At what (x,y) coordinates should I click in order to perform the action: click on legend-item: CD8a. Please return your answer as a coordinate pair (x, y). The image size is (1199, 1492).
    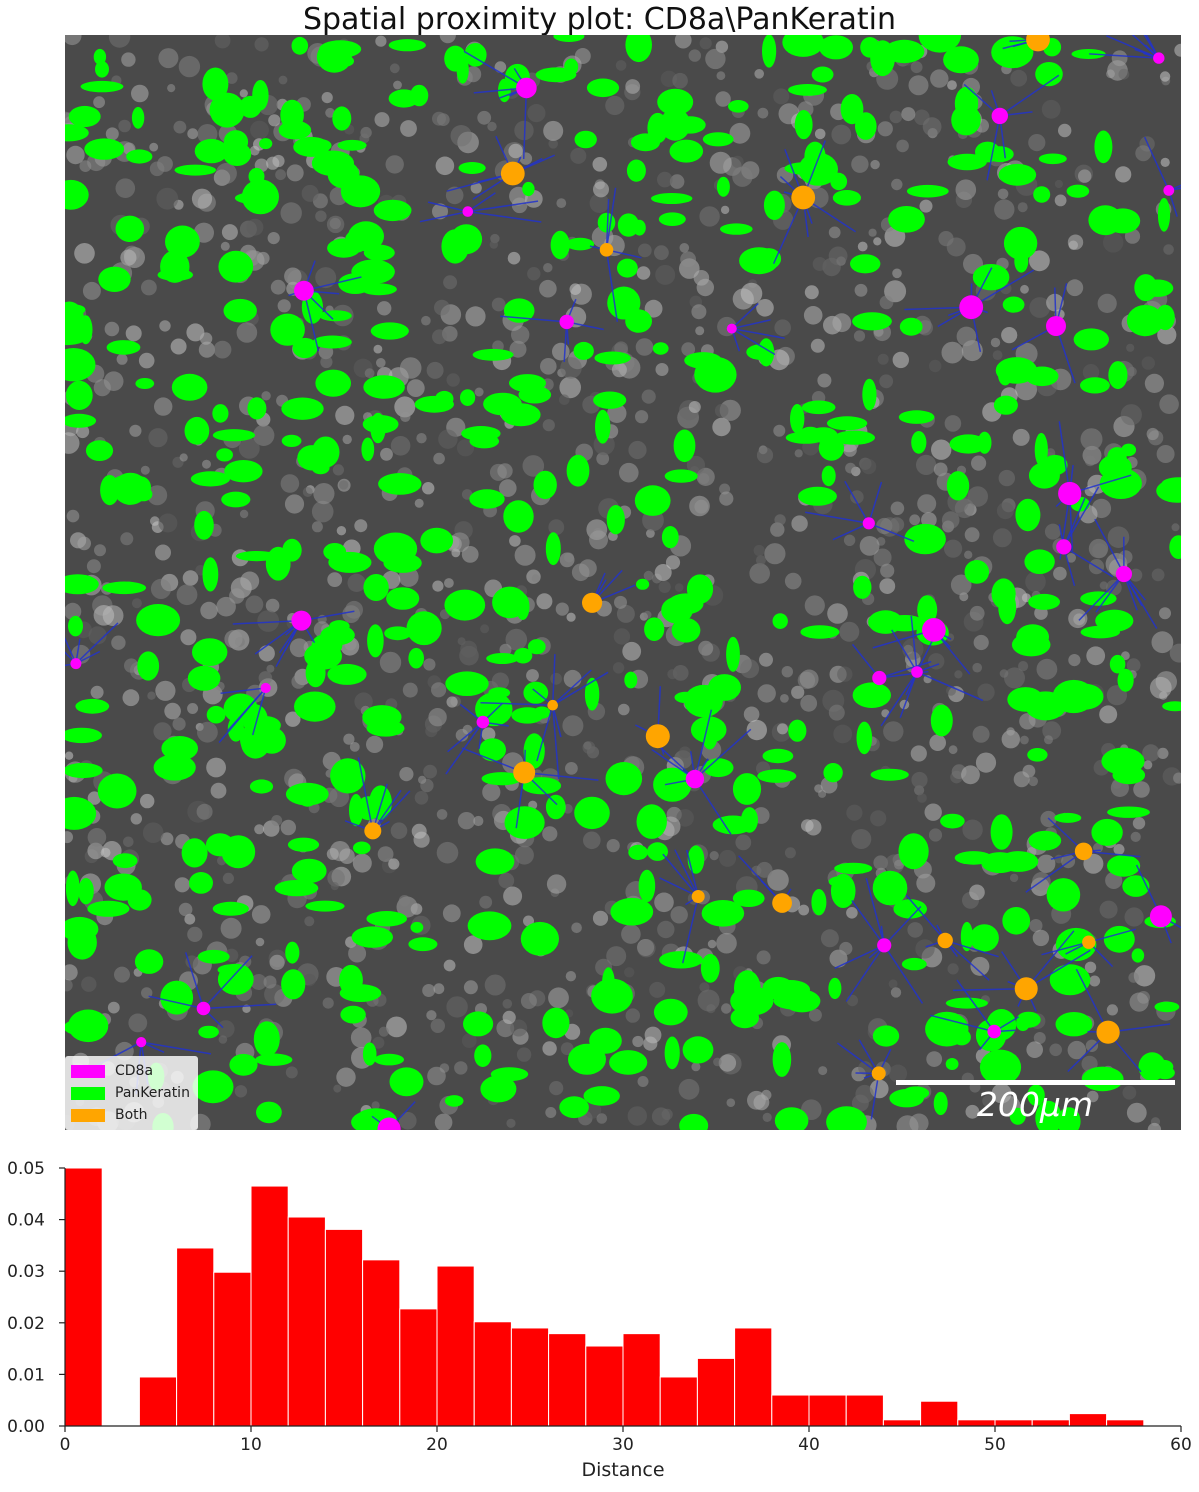
    Looking at the image, I should click on (130, 1071).